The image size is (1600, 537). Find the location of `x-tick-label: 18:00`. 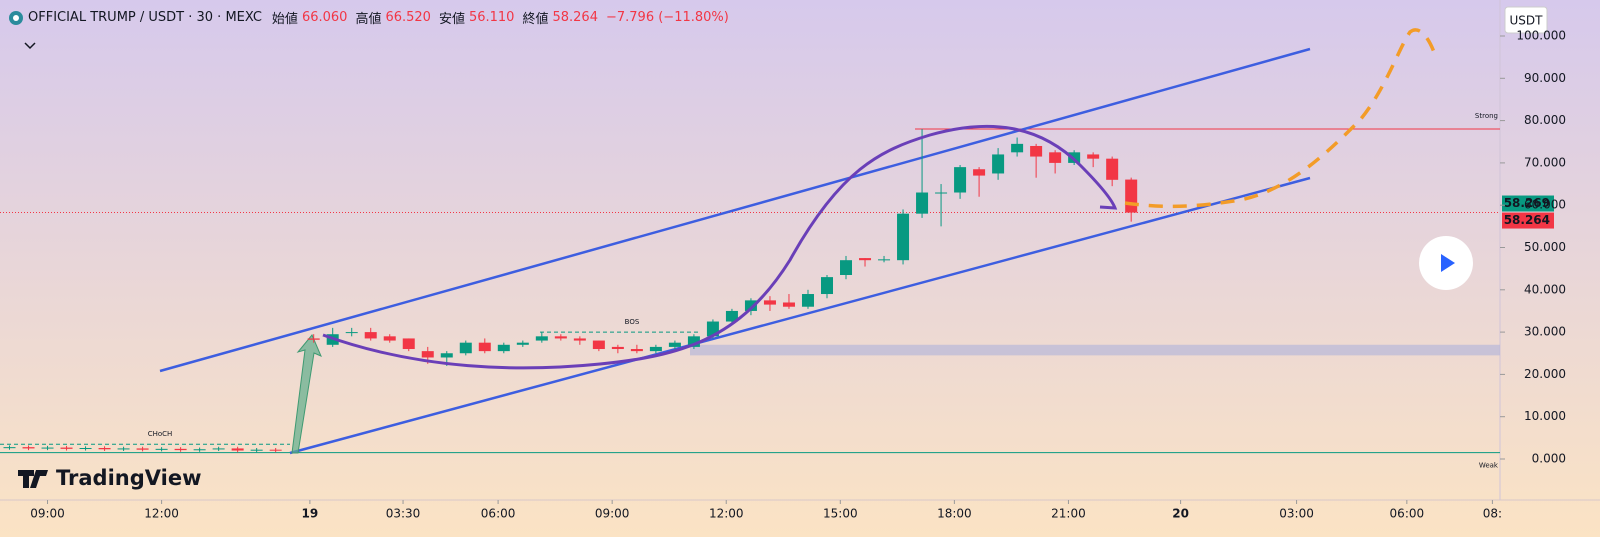

x-tick-label: 18:00 is located at coordinates (954, 514).